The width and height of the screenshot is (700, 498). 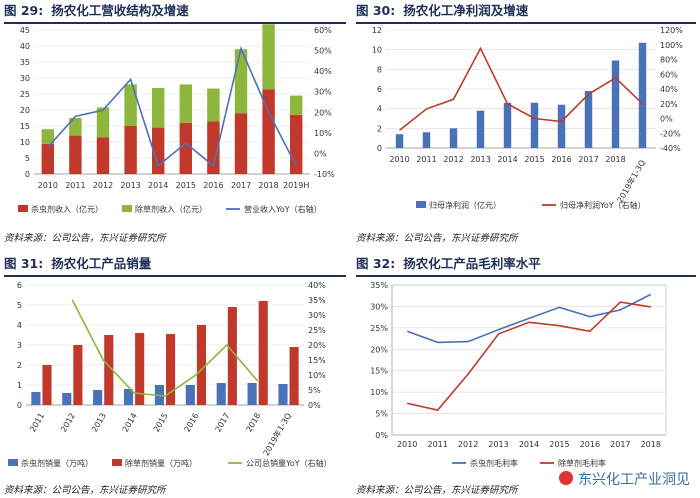 I want to click on y-tick-label: 35, so click(x=25, y=62).